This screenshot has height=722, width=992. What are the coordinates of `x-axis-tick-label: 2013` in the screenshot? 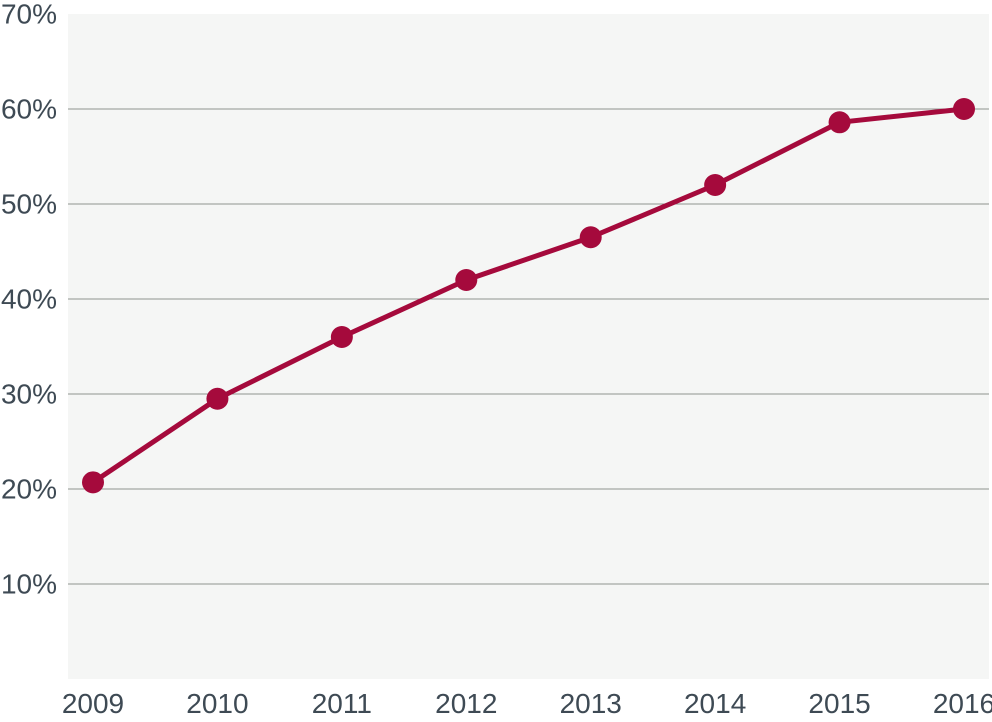 It's located at (591, 703).